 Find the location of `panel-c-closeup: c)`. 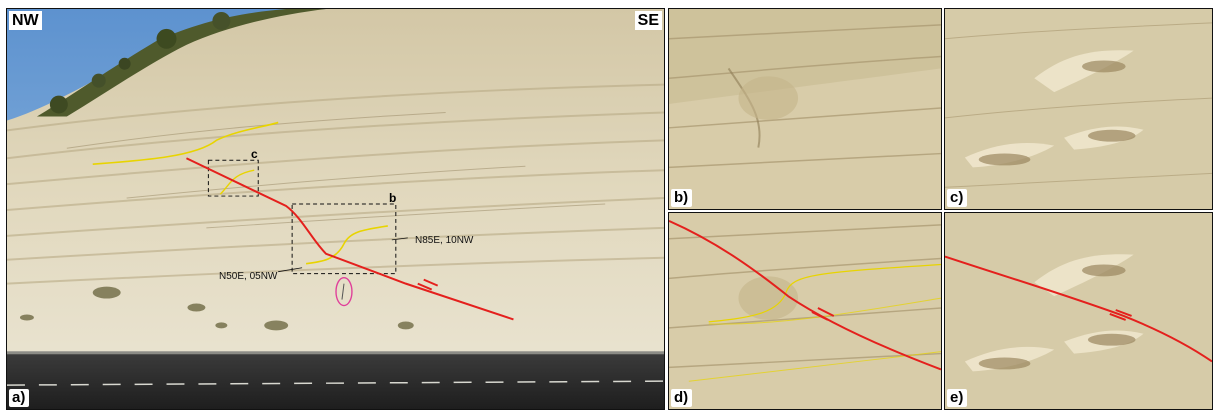

panel-c-closeup: c) is located at coordinates (1078, 109).